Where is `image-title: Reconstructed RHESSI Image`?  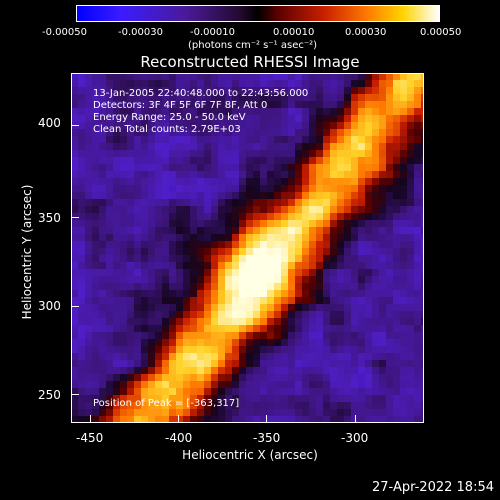
image-title: Reconstructed RHESSI Image is located at coordinates (250, 62).